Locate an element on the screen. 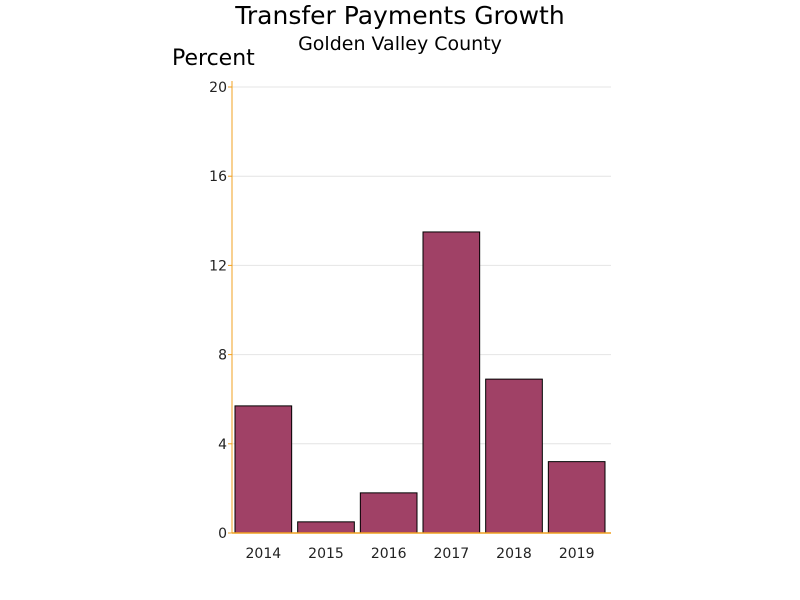 The image size is (800, 600). x-tick-label: 2016 is located at coordinates (389, 554).